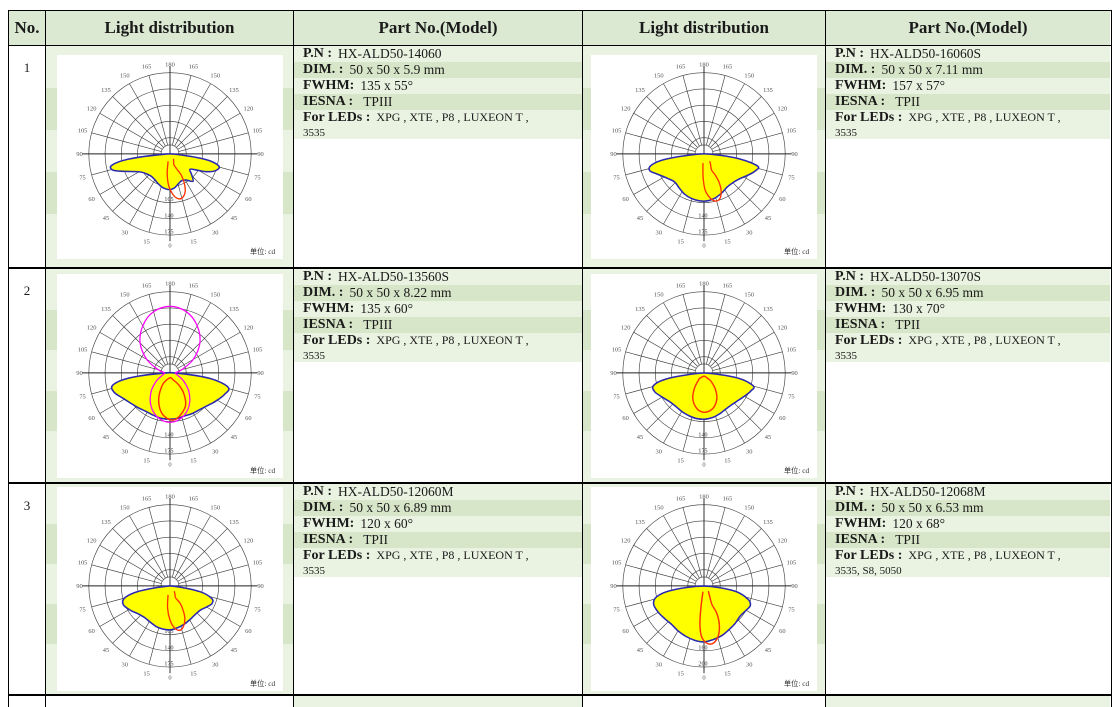  What do you see at coordinates (918, 85) in the screenshot?
I see `fwhm-value: 157 x 57°` at bounding box center [918, 85].